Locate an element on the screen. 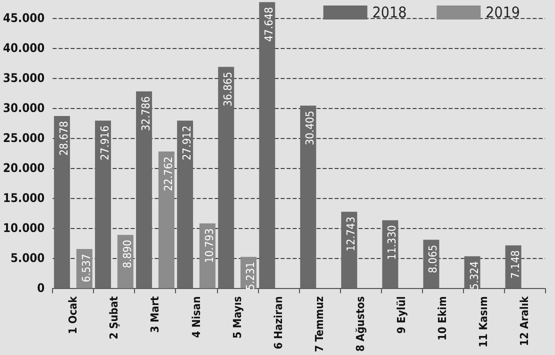 The image size is (555, 355). x-tick-label: 6 Haziran is located at coordinates (278, 323).